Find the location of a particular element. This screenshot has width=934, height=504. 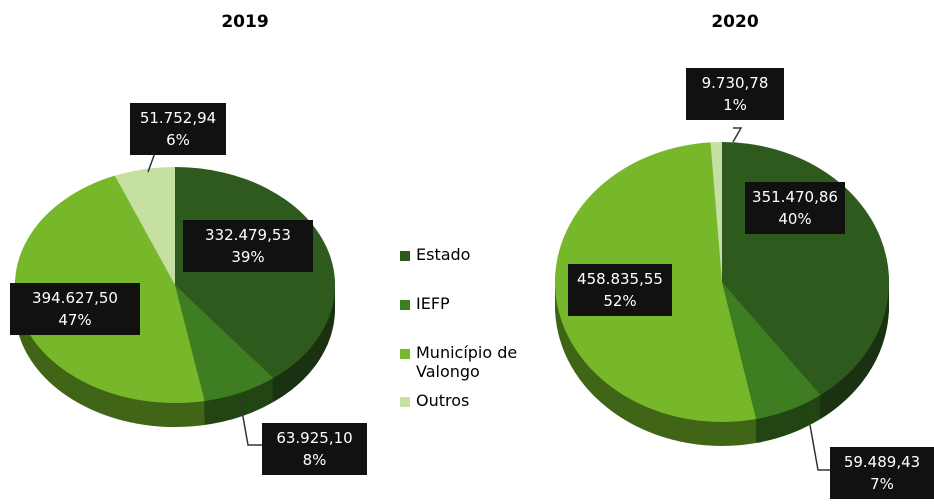

value-label: 394.627,50 is located at coordinates (75, 298).